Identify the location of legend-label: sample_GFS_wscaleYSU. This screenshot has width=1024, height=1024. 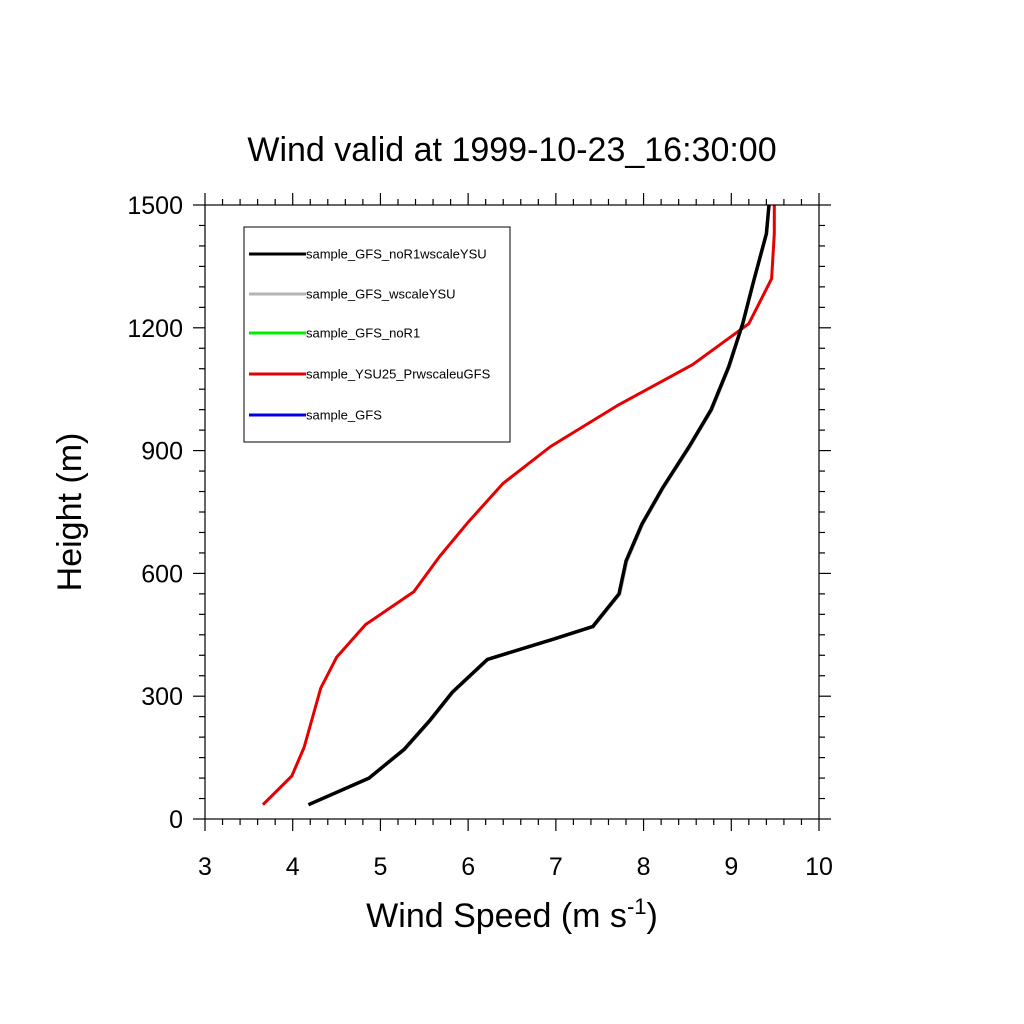
(381, 294).